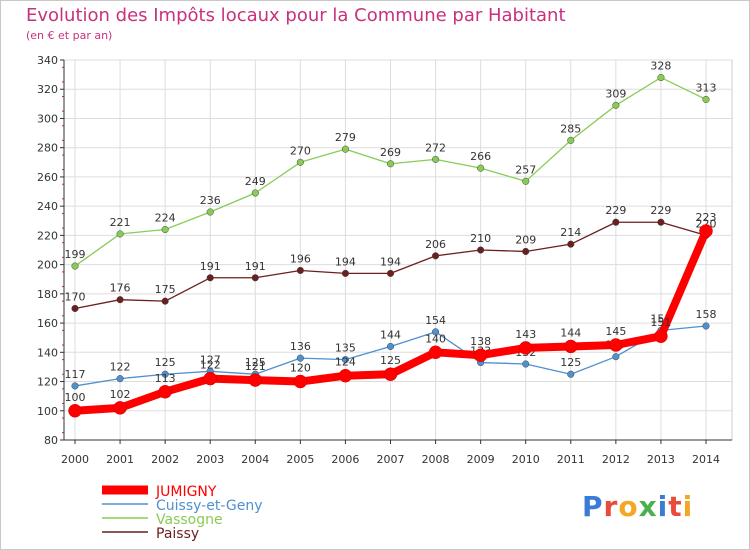  I want to click on data-label: 113, so click(165, 378).